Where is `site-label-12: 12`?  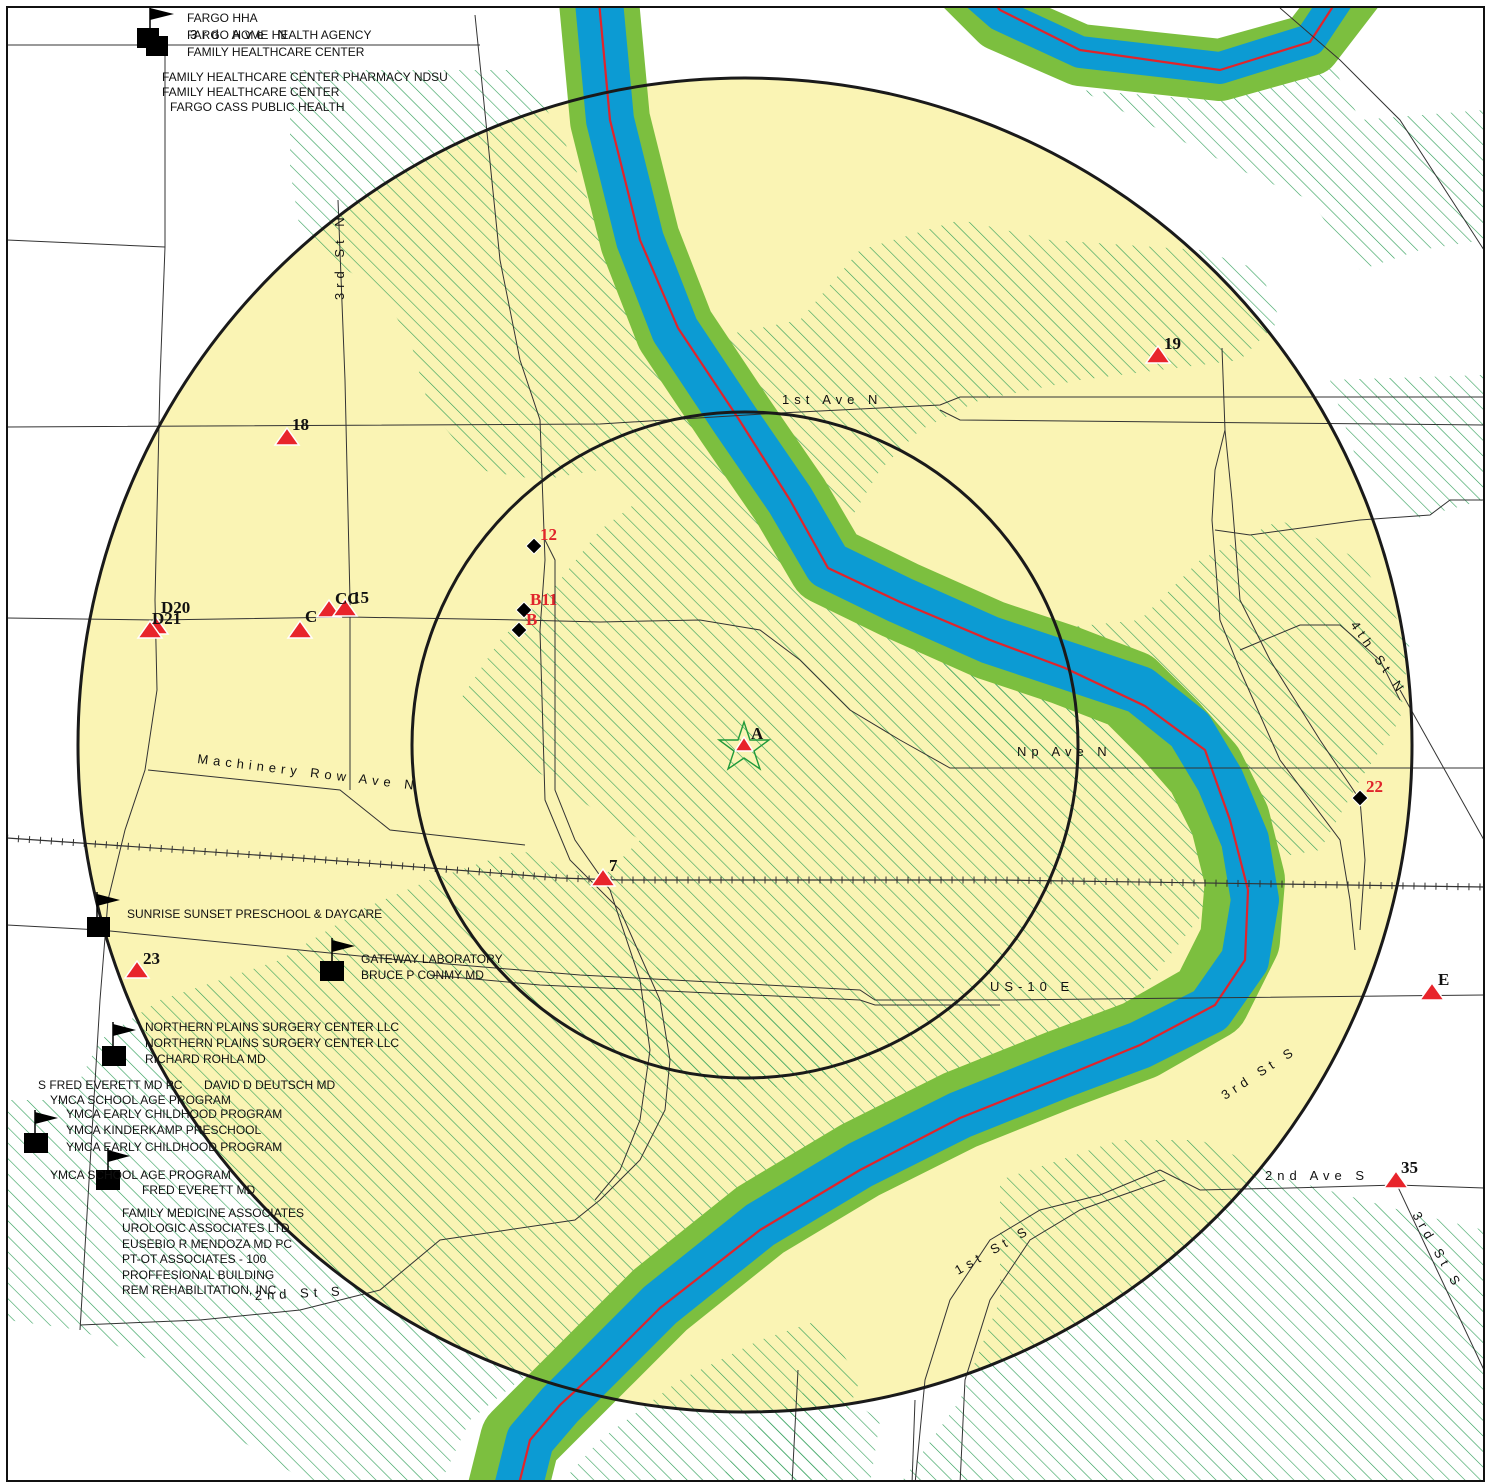 site-label-12: 12 is located at coordinates (548, 534).